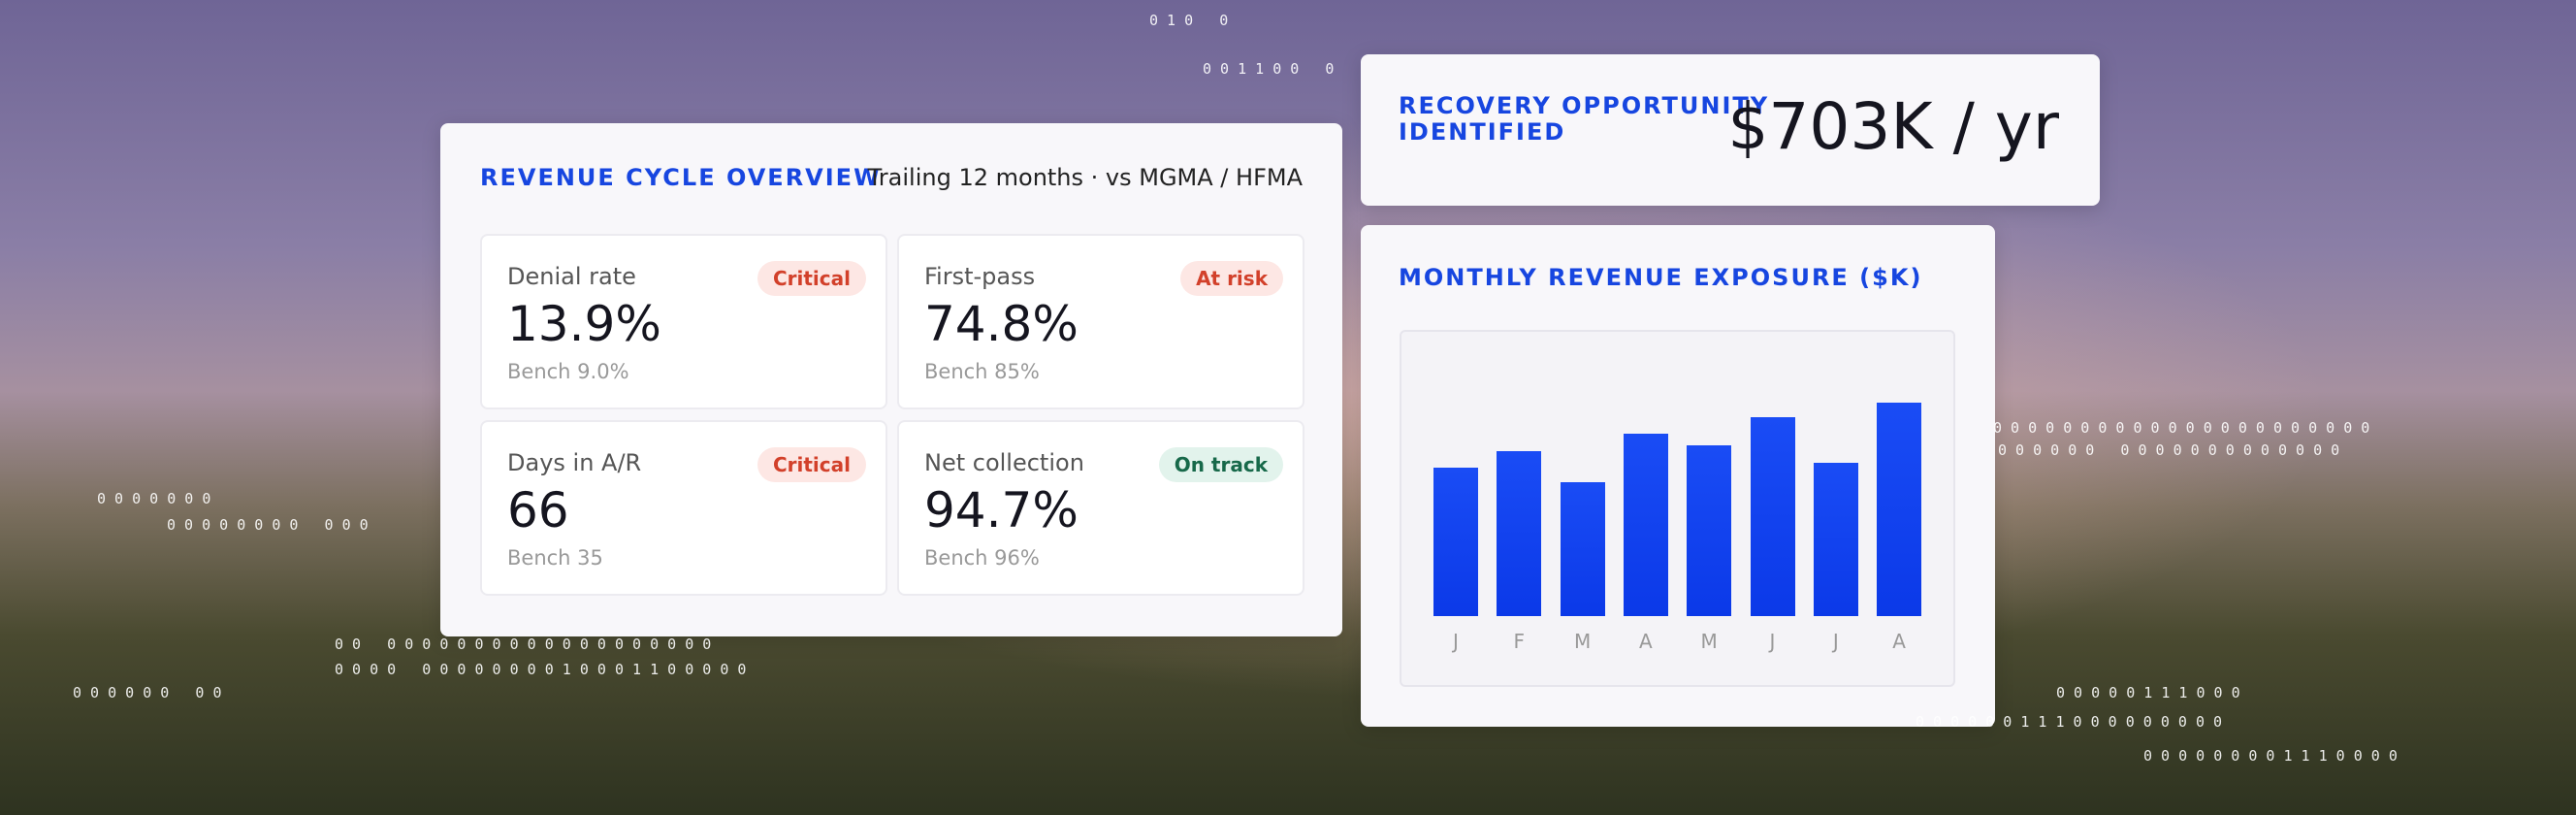 The width and height of the screenshot is (2576, 815). I want to click on binary-decor: 0 0 0 0 0 0 0 0, so click(147, 693).